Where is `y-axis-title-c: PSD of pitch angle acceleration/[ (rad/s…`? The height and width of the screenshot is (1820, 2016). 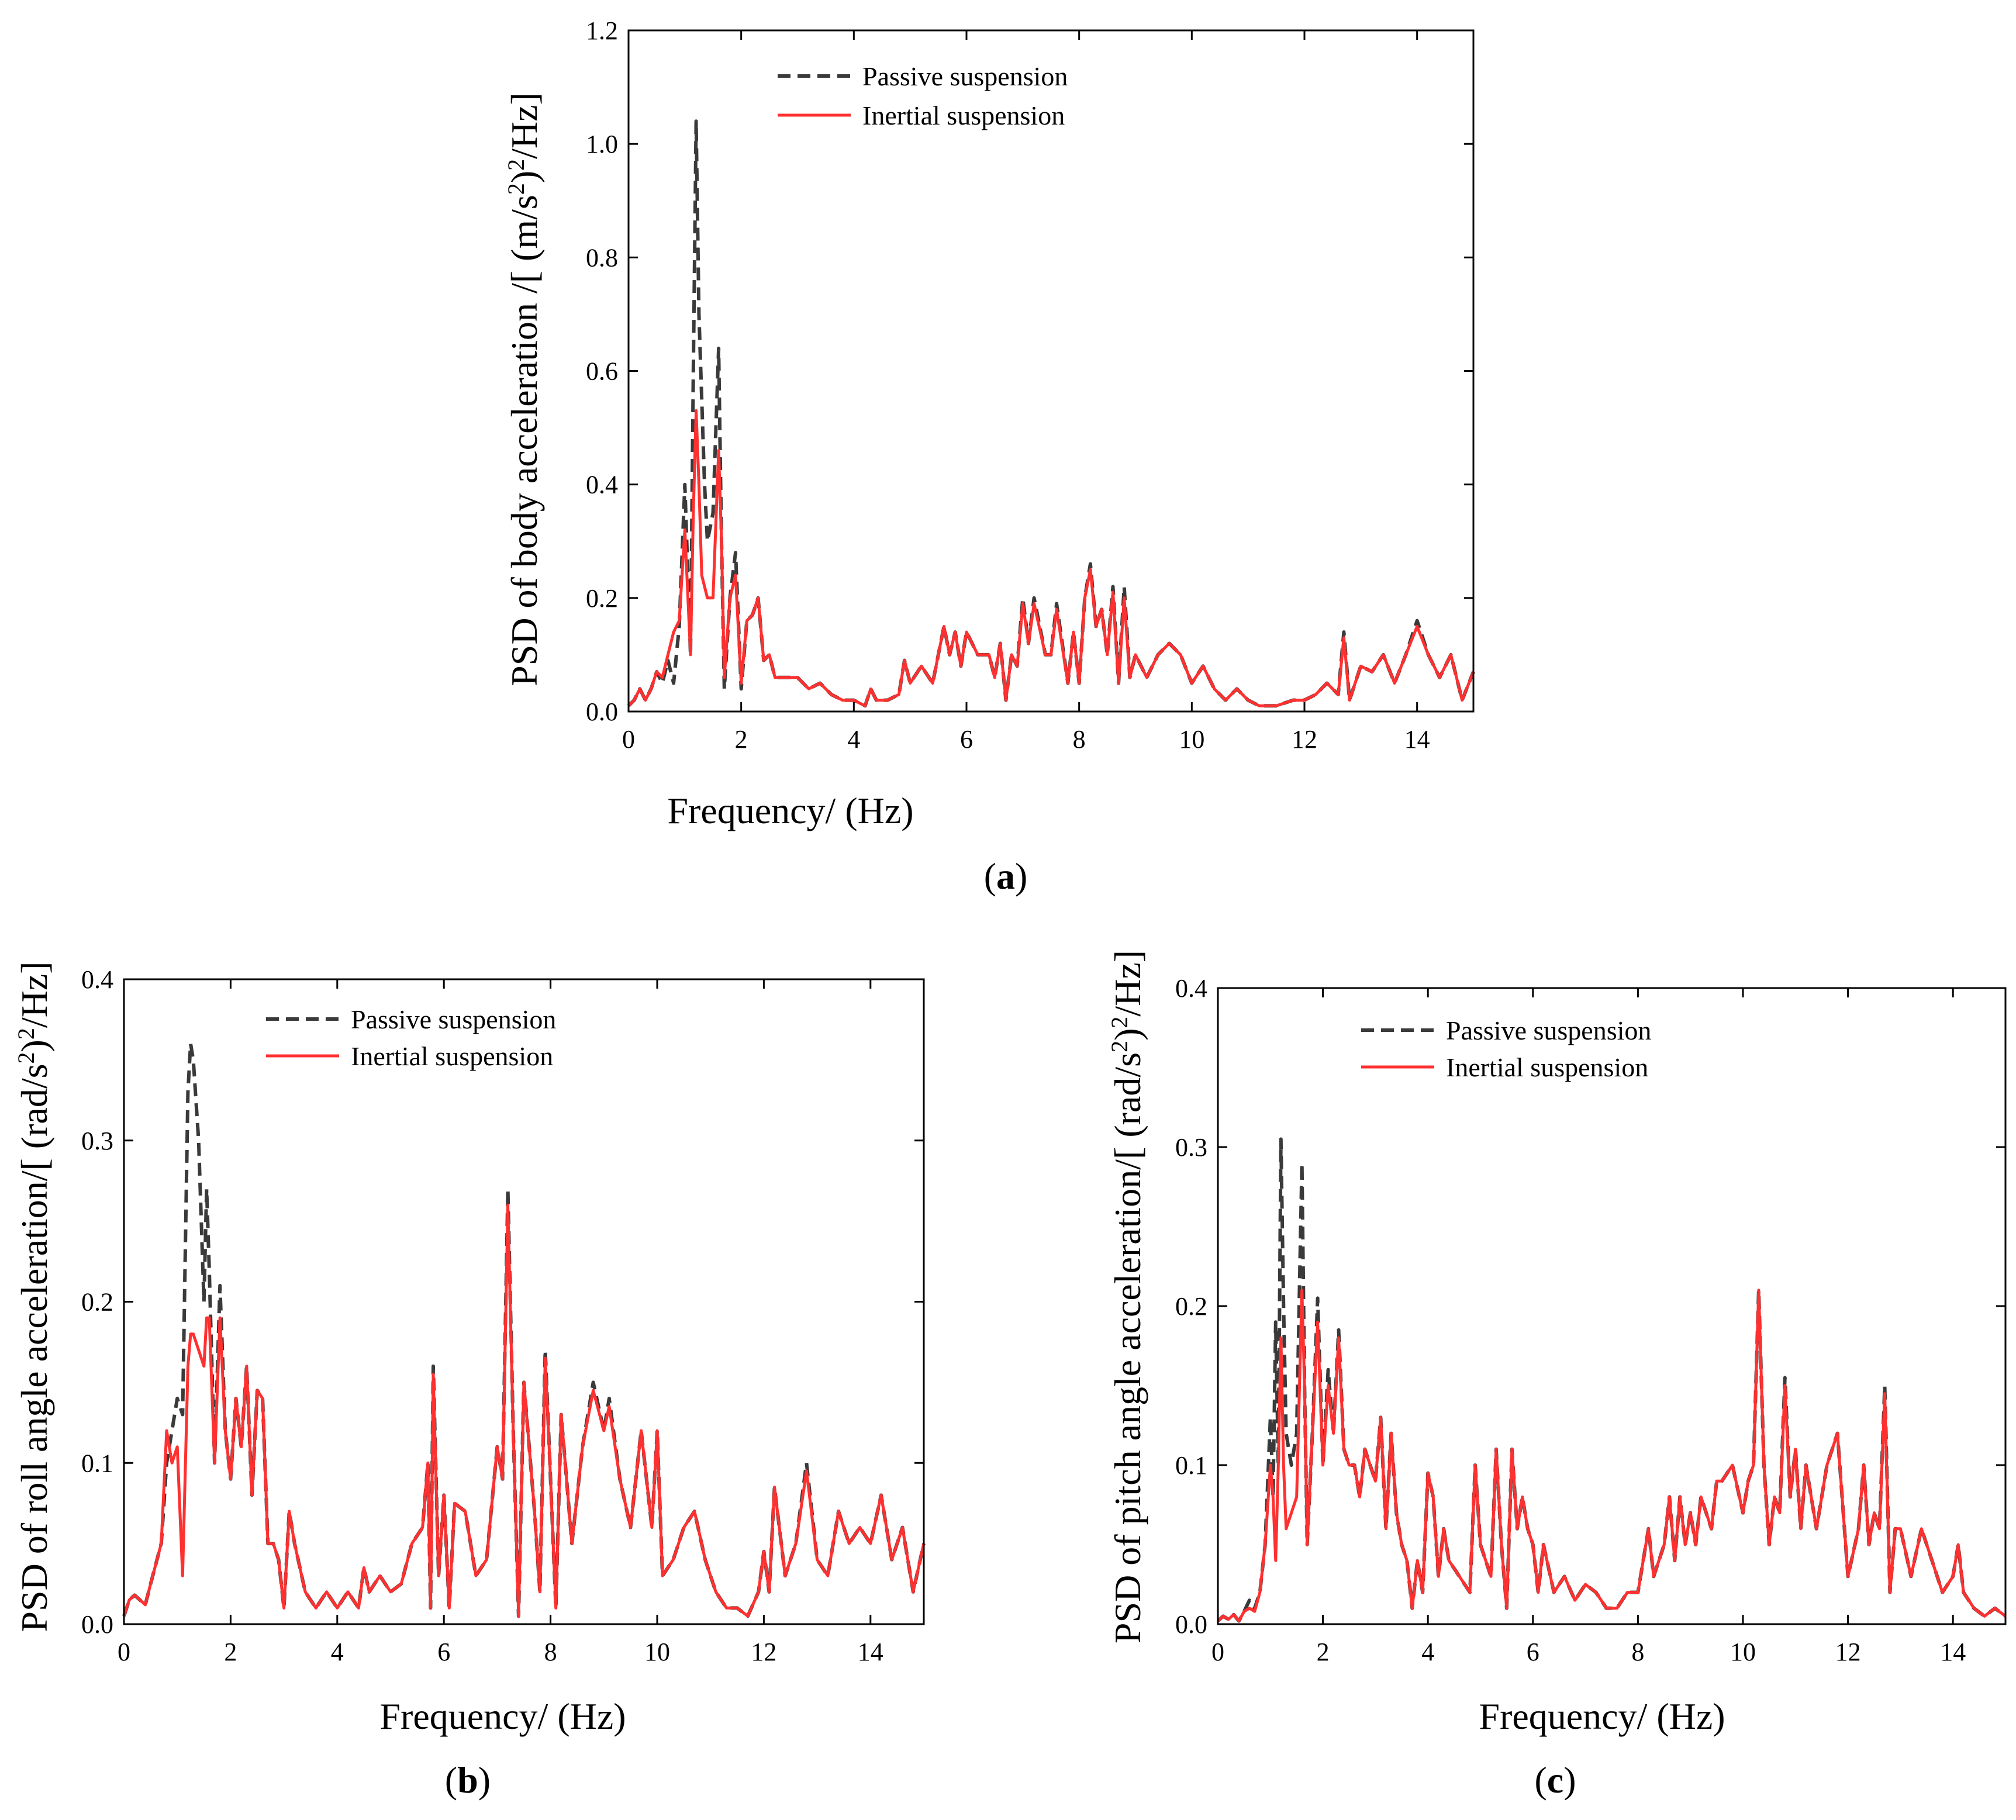
y-axis-title-c: PSD of pitch angle acceleration/[ (rad/s… is located at coordinates (1127, 1296).